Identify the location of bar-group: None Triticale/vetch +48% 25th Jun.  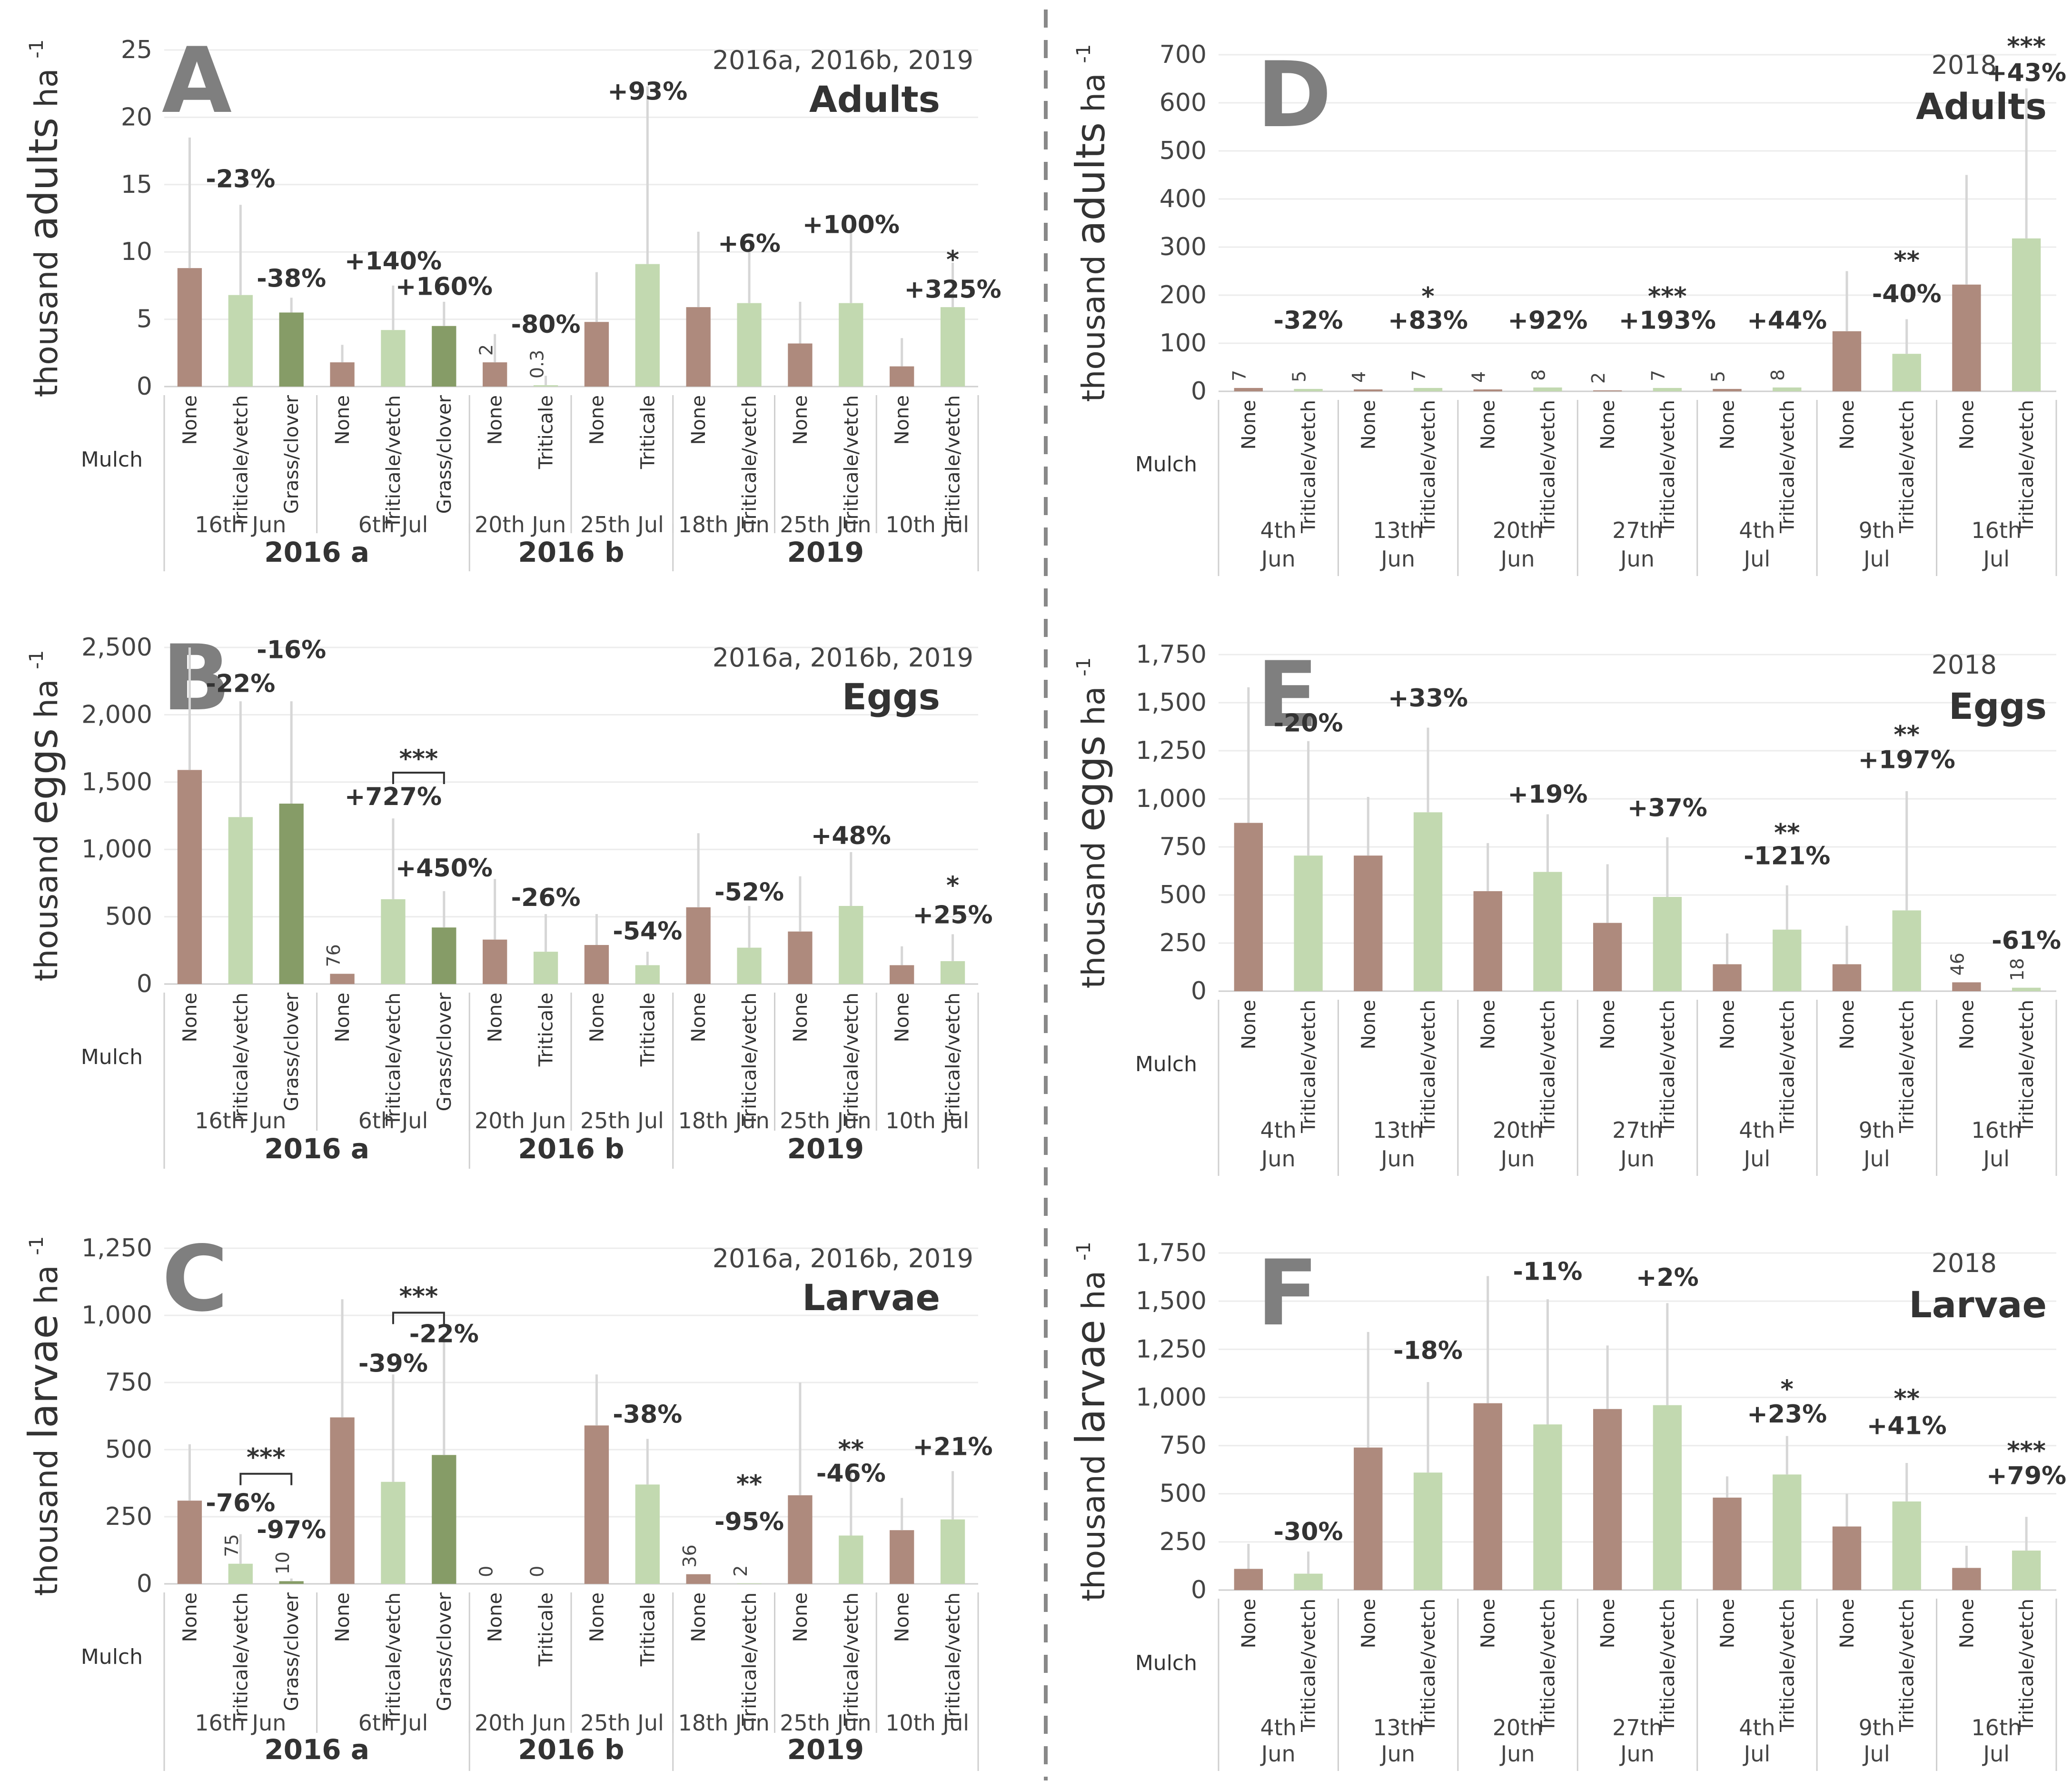
(832, 978).